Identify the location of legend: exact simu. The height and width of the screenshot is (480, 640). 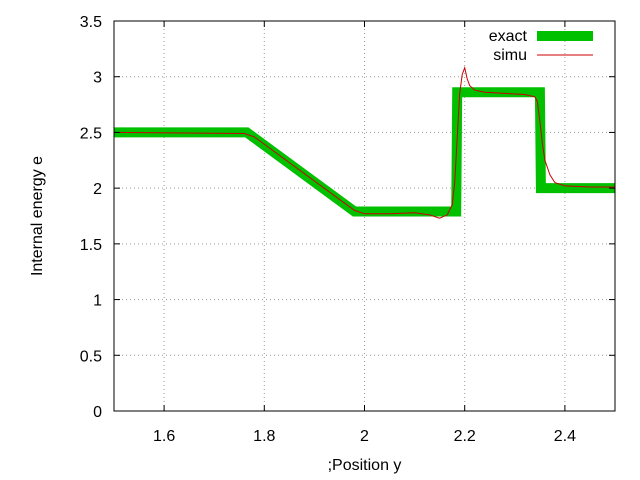
(541, 46).